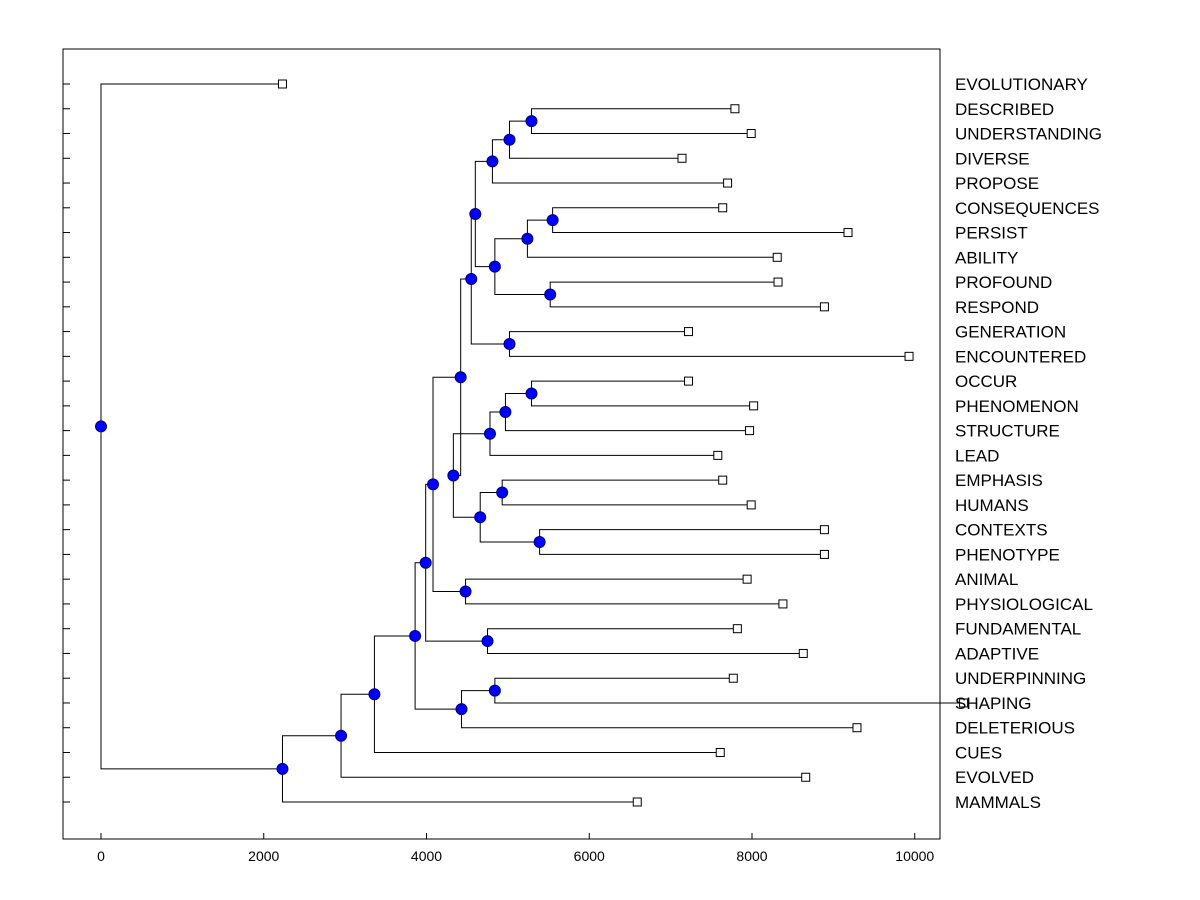  I want to click on leaf-label: DELETERIOUS, so click(1015, 728).